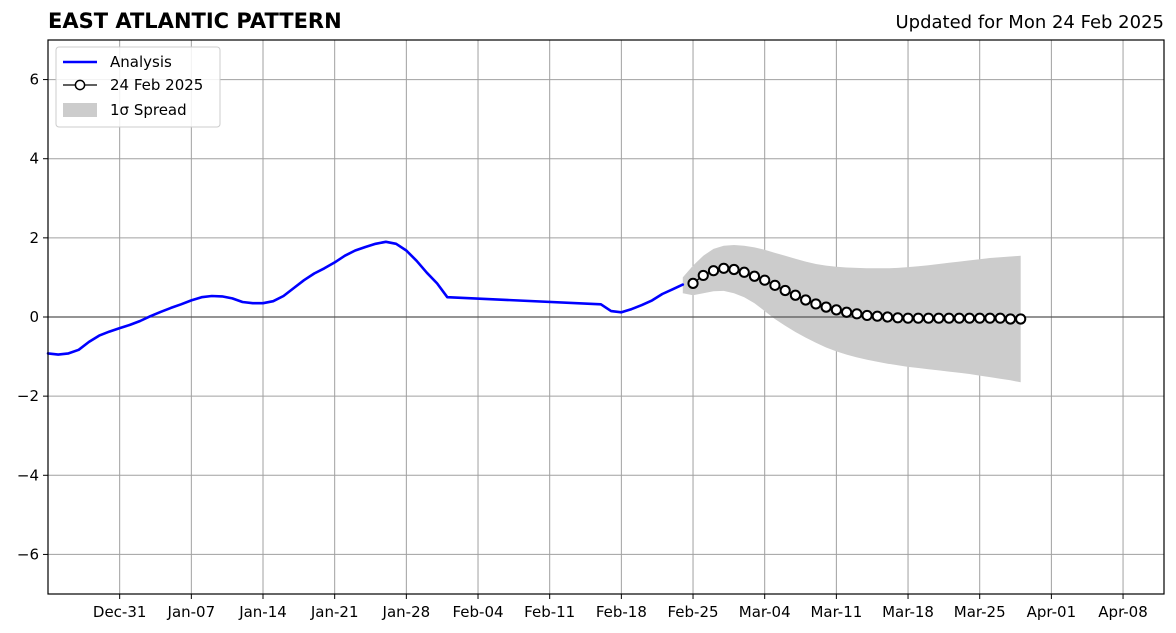 The height and width of the screenshot is (633, 1176). Describe the element at coordinates (692, 612) in the screenshot. I see `x-tick-label: Feb-25` at that location.